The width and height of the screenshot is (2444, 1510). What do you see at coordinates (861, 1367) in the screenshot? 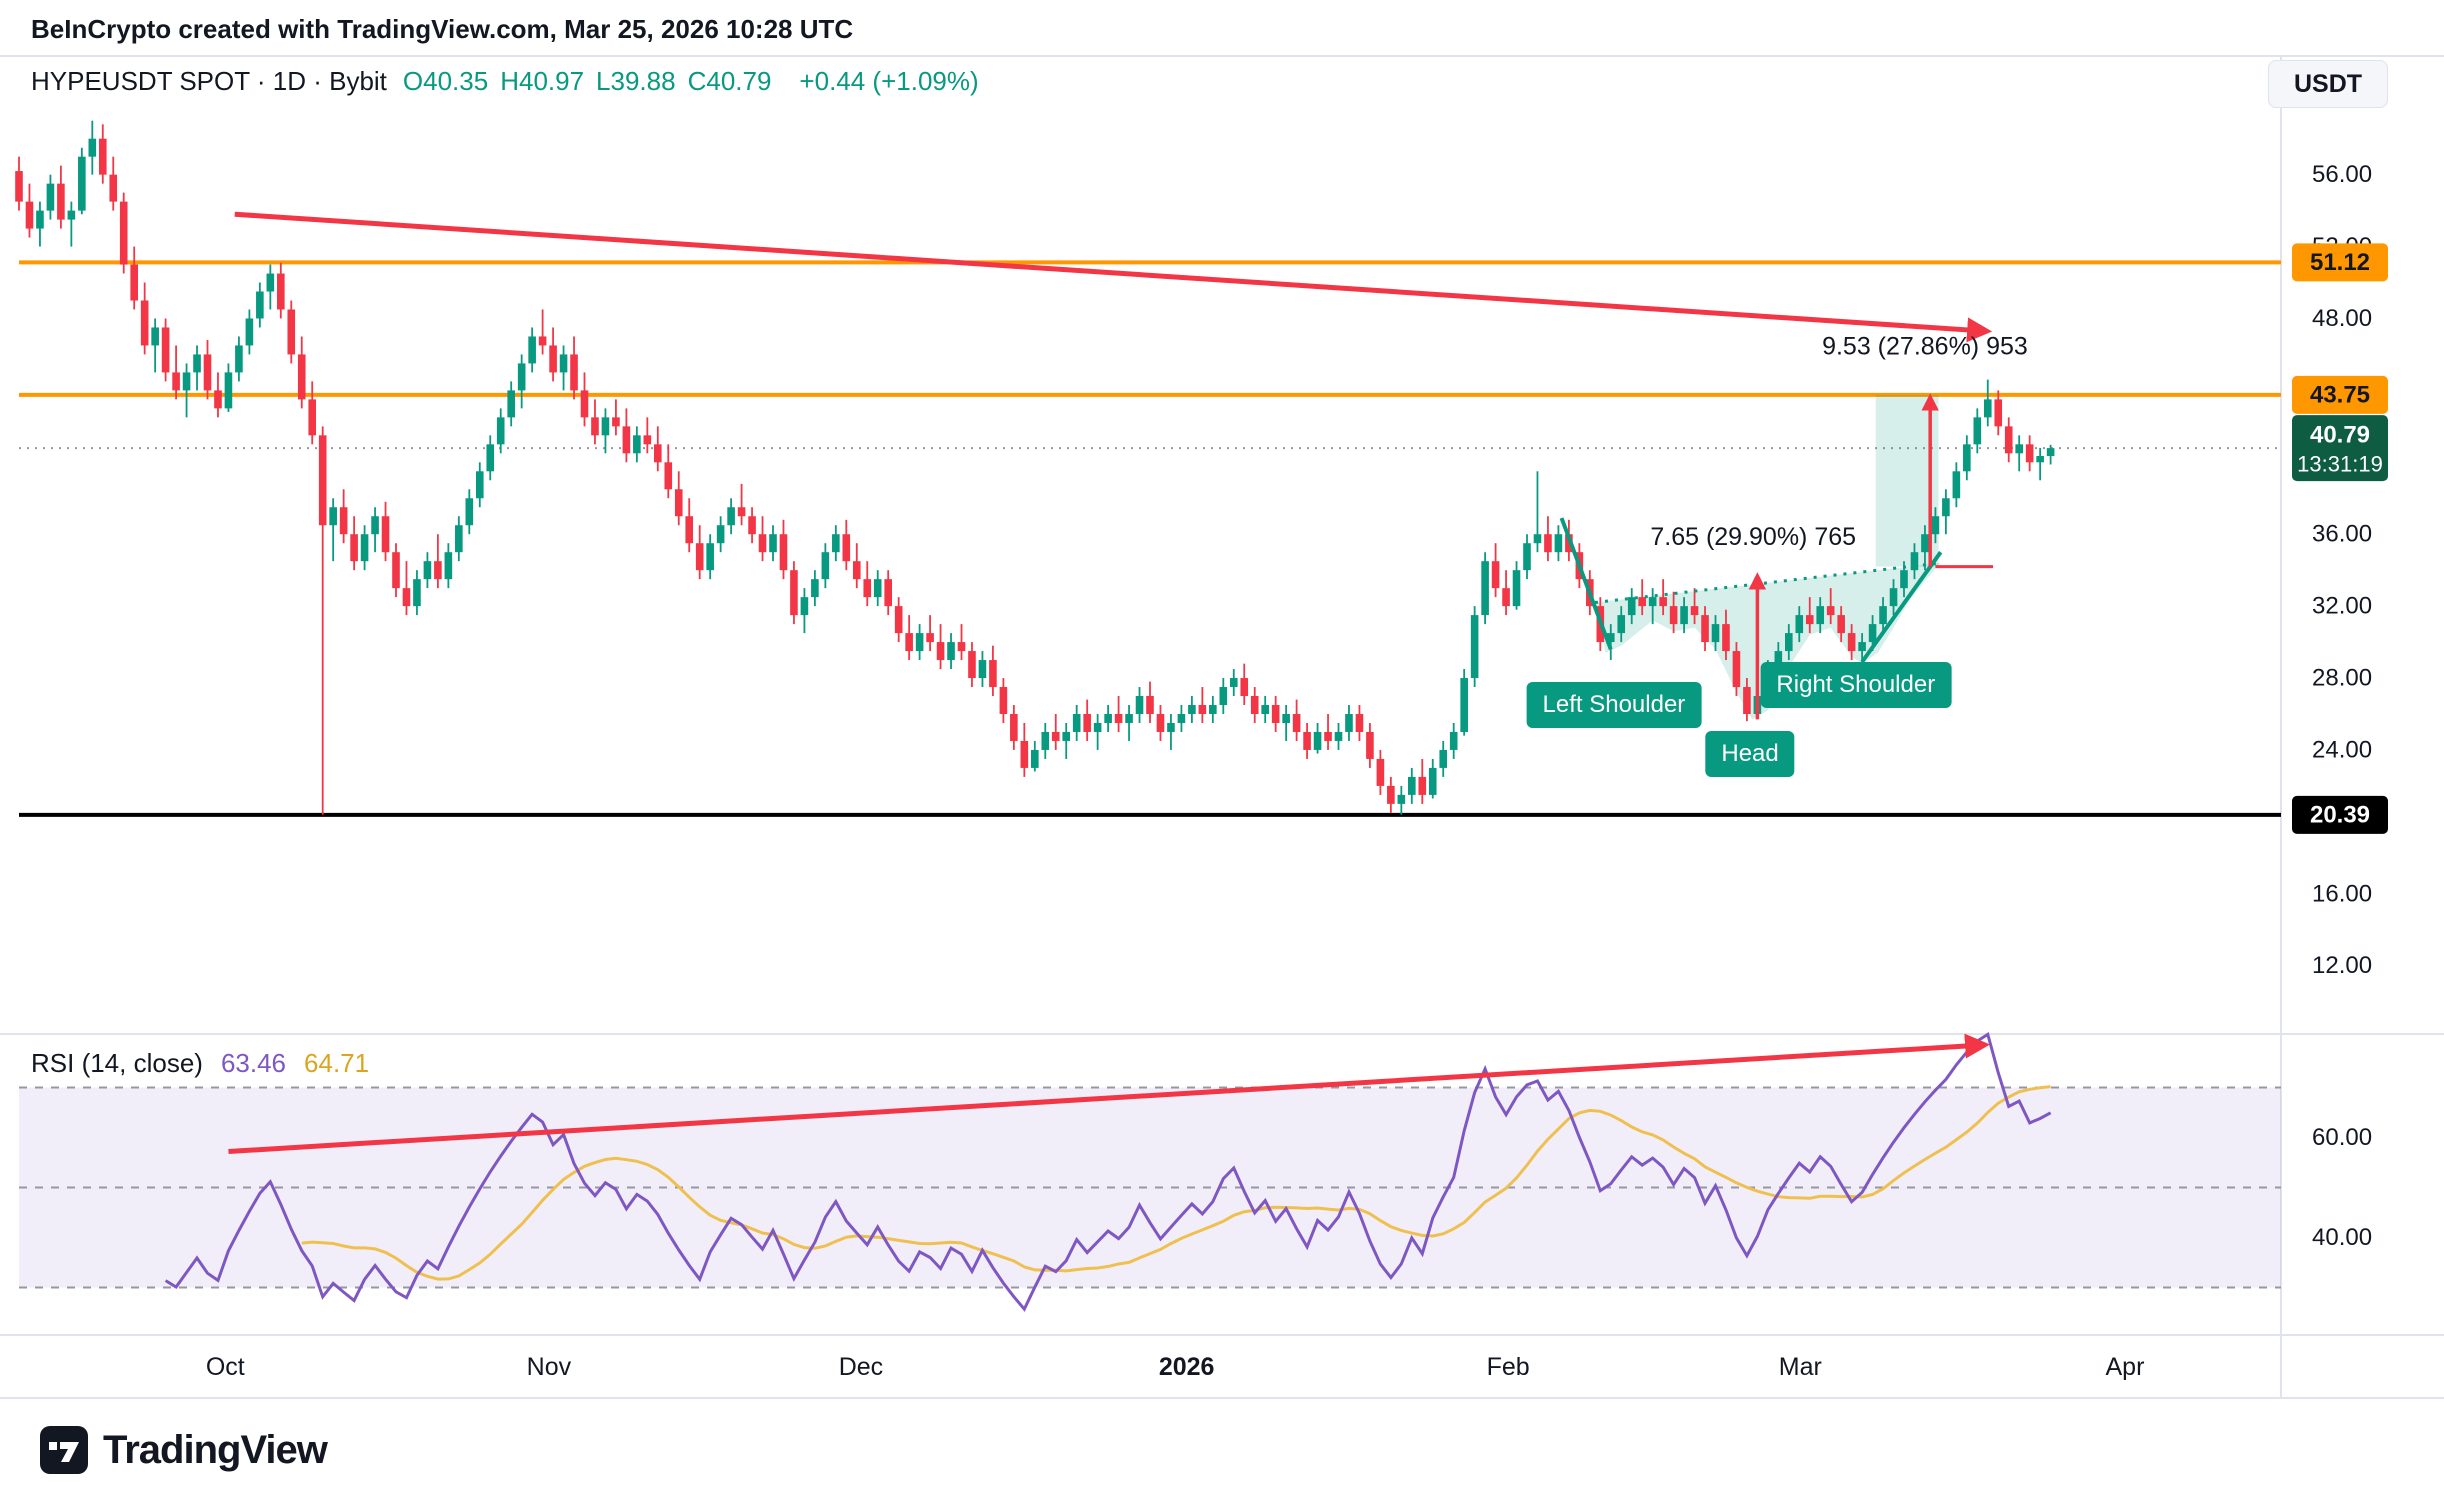
I see `time-axis-label: Dec` at bounding box center [861, 1367].